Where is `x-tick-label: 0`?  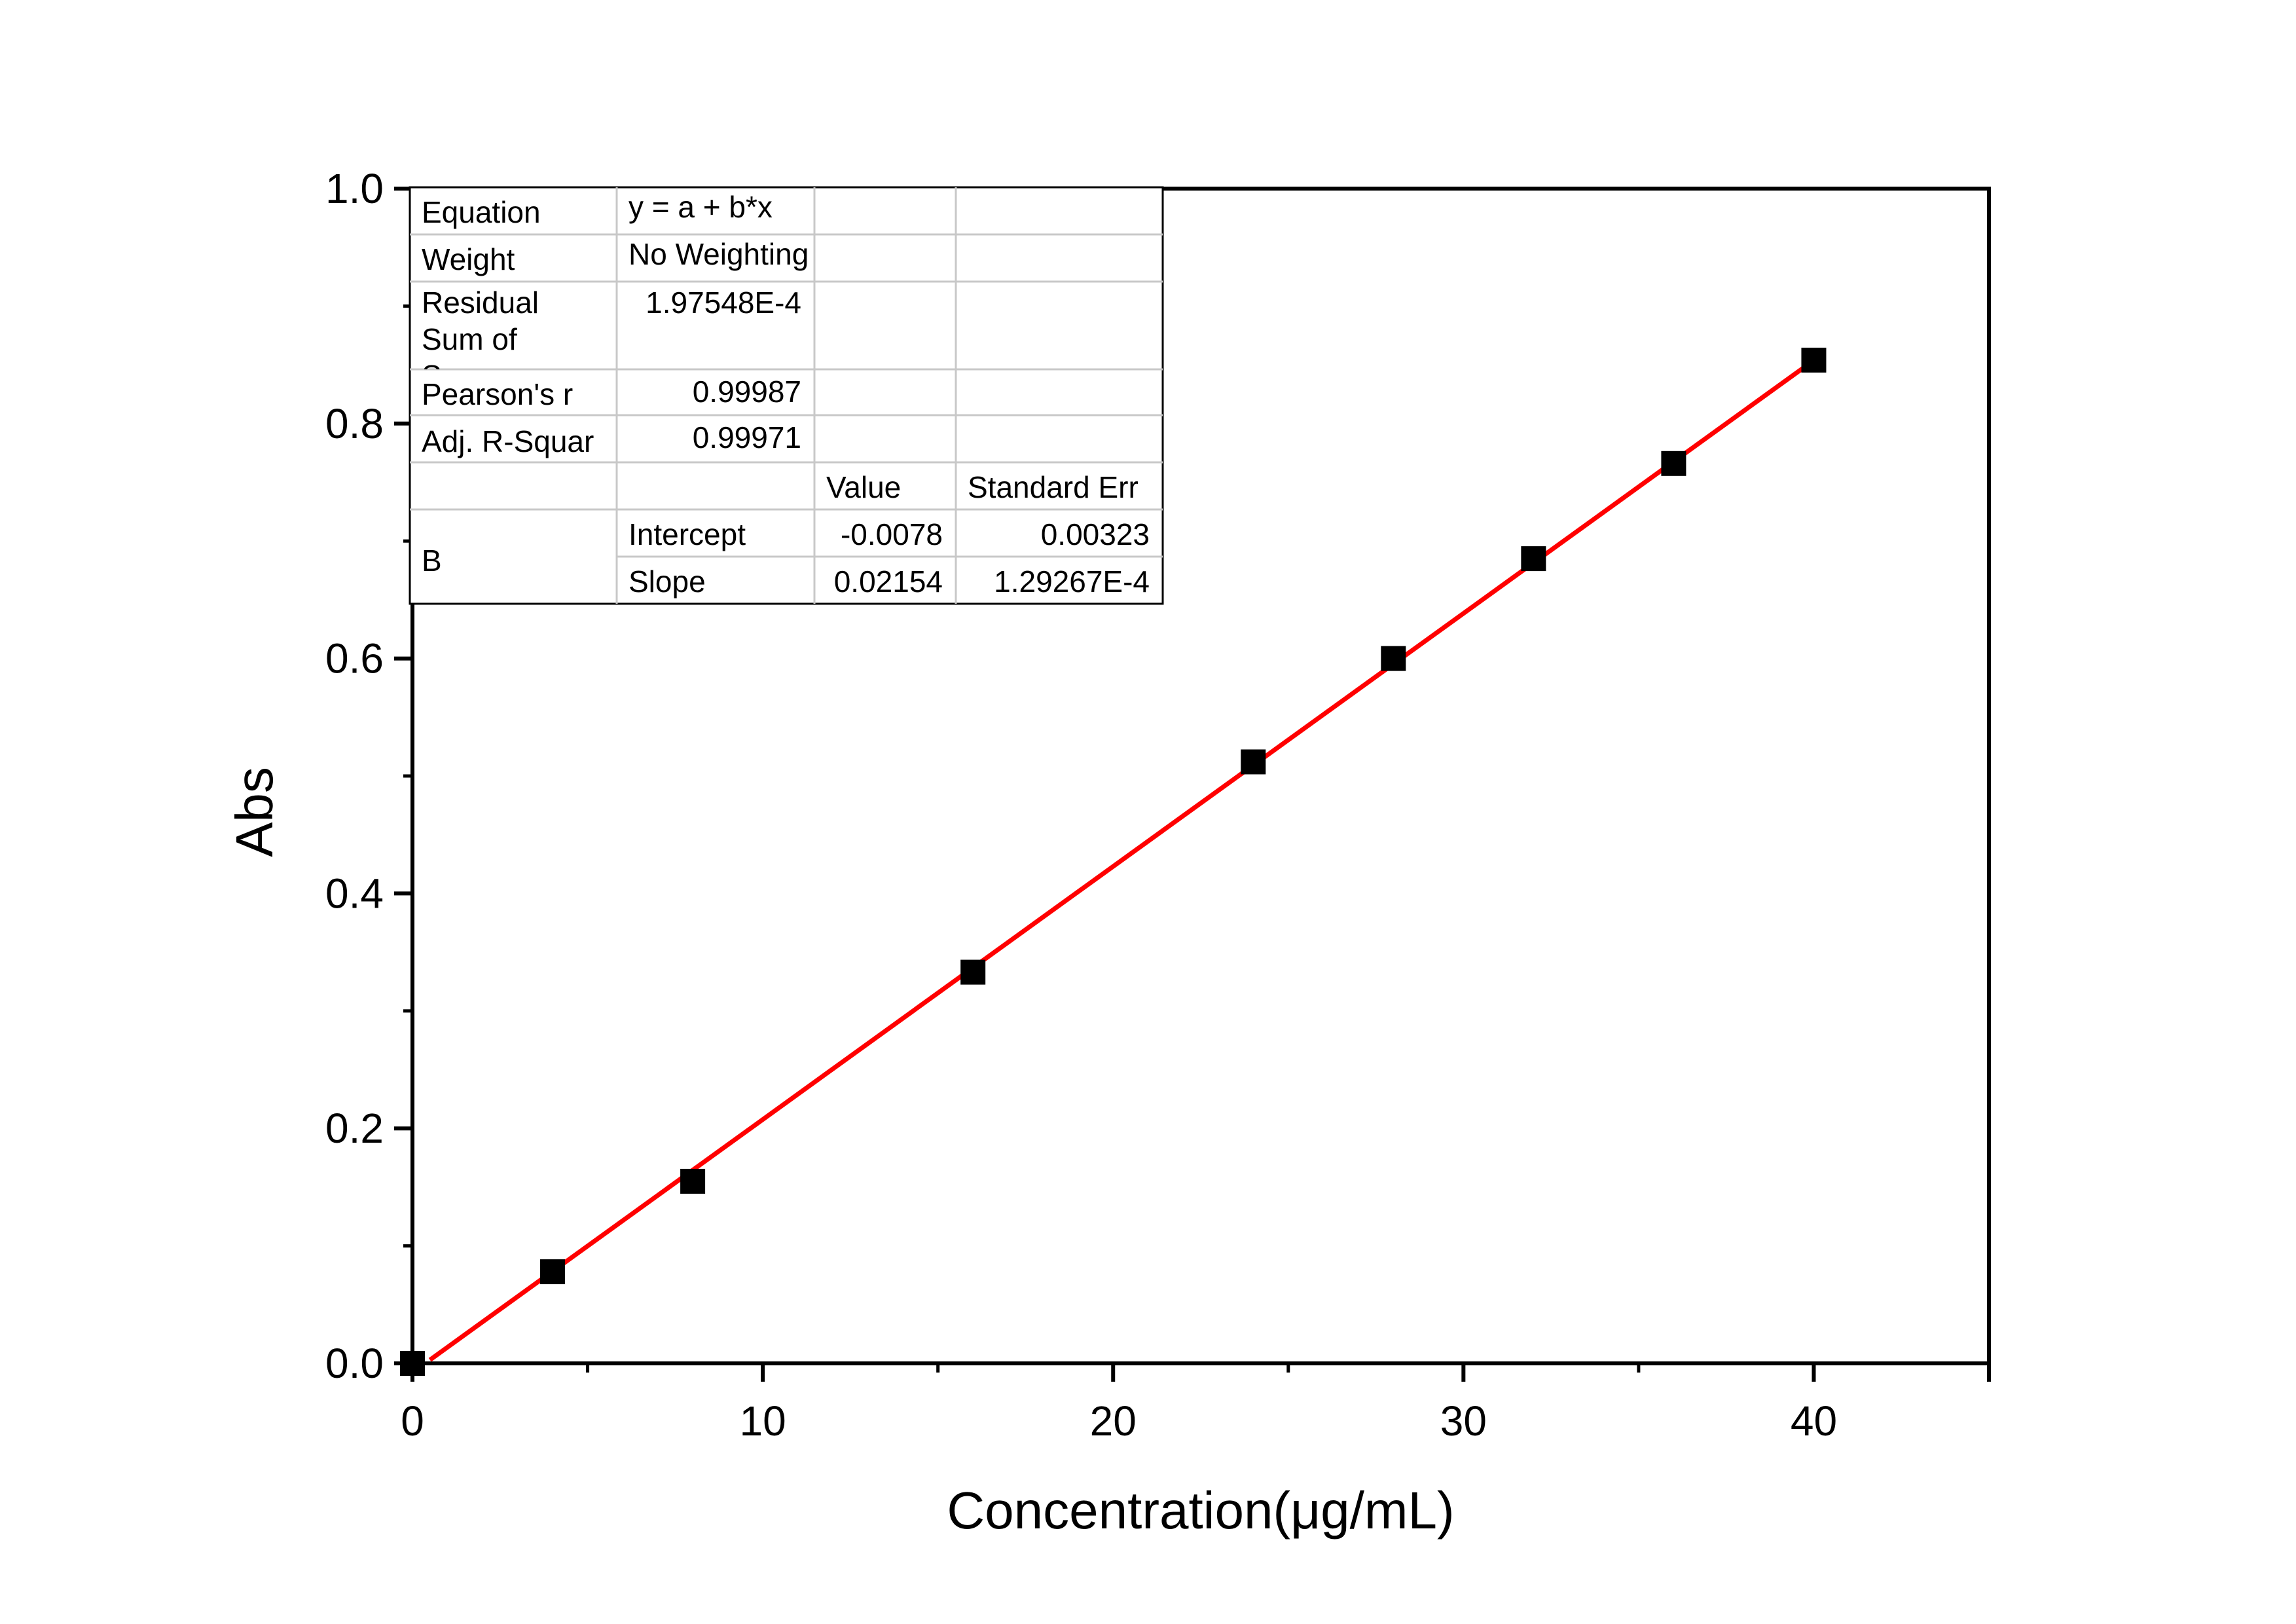 x-tick-label: 0 is located at coordinates (412, 1421).